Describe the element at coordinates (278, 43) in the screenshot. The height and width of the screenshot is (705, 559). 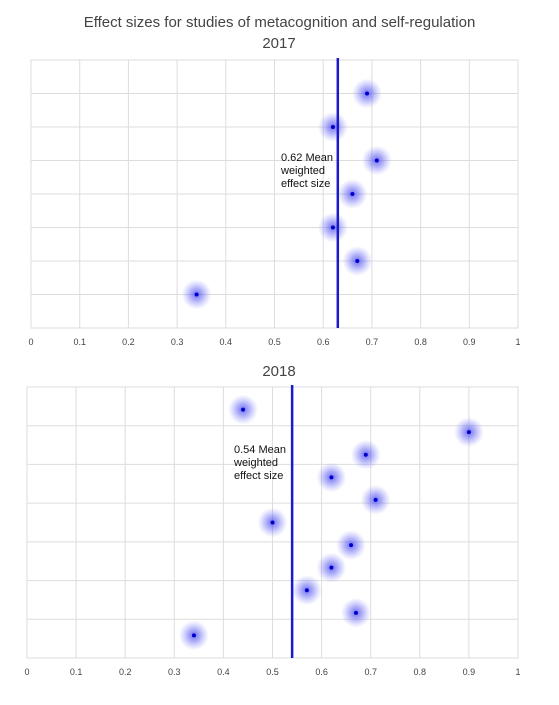
I see `panel-title: 2017` at that location.